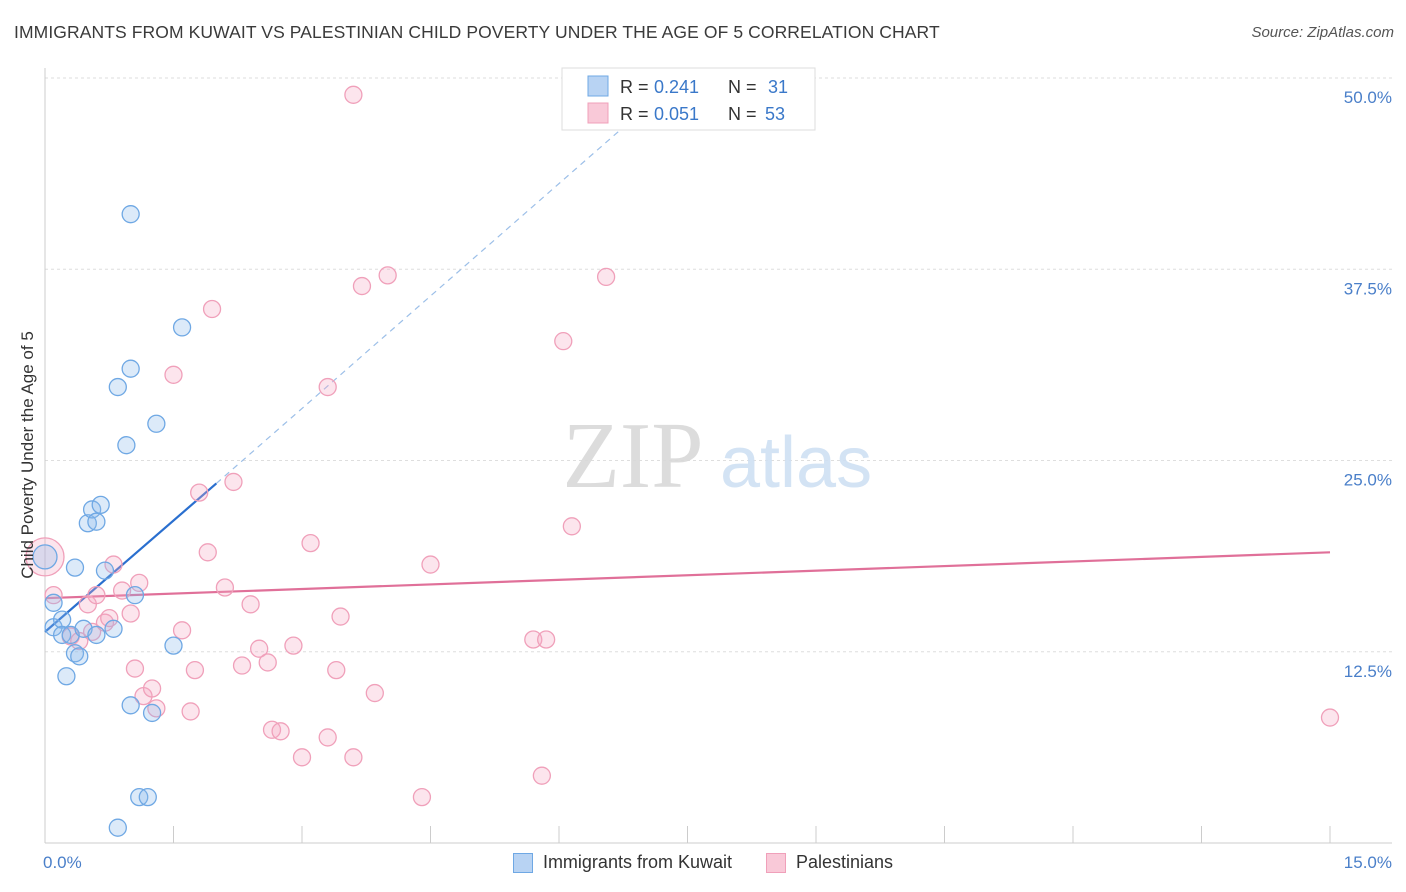 This screenshot has height=892, width=1406. I want to click on legend-n-value-1: 31, so click(778, 87).